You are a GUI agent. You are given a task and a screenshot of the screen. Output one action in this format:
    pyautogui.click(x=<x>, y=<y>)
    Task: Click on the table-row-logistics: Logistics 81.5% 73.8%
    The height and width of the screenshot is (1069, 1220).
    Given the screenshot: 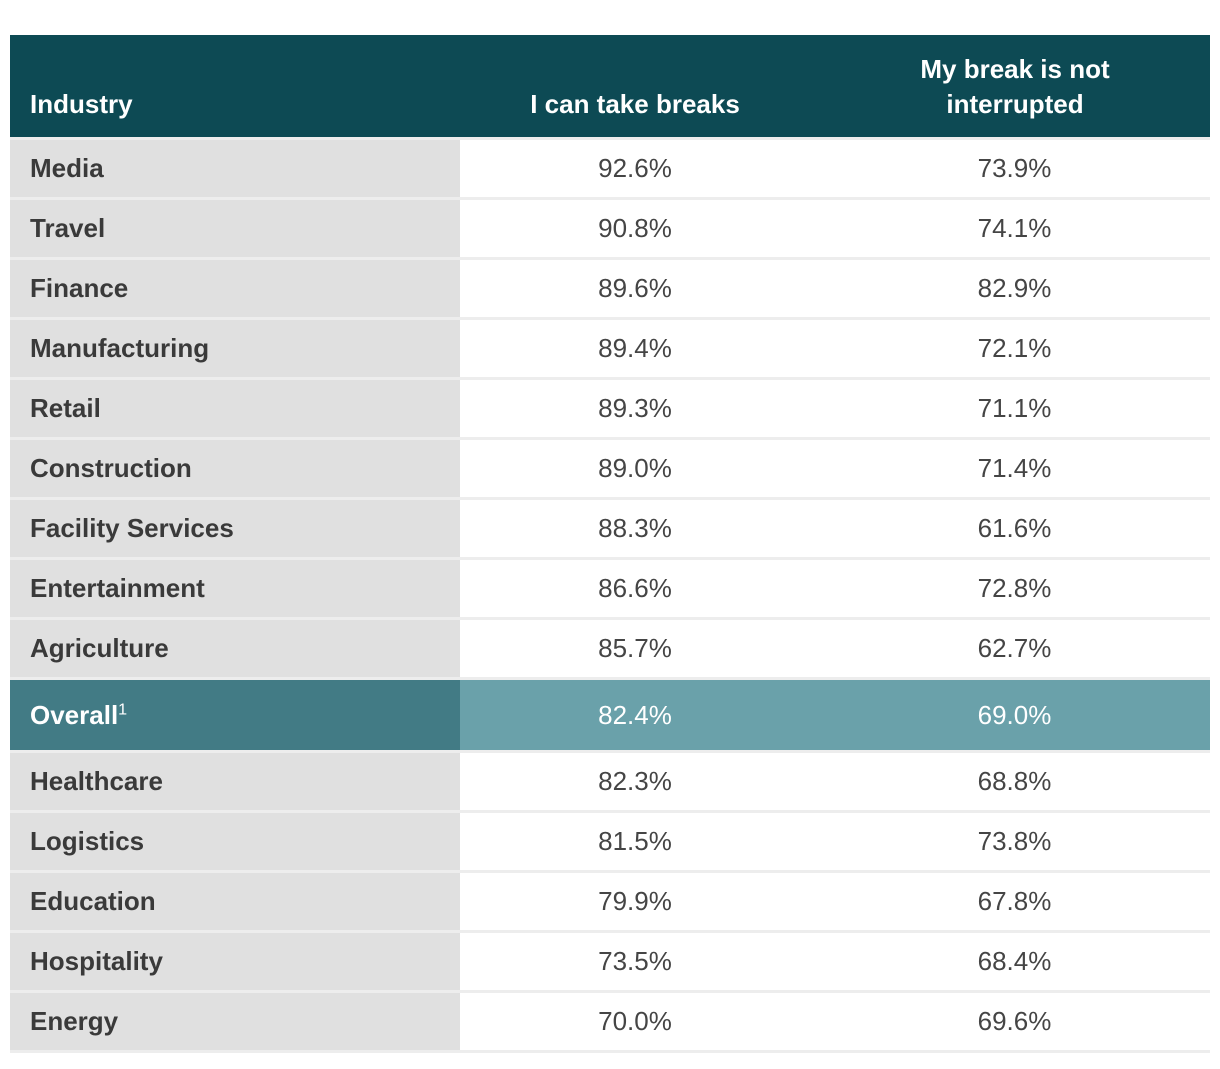 What is the action you would take?
    pyautogui.click(x=610, y=843)
    